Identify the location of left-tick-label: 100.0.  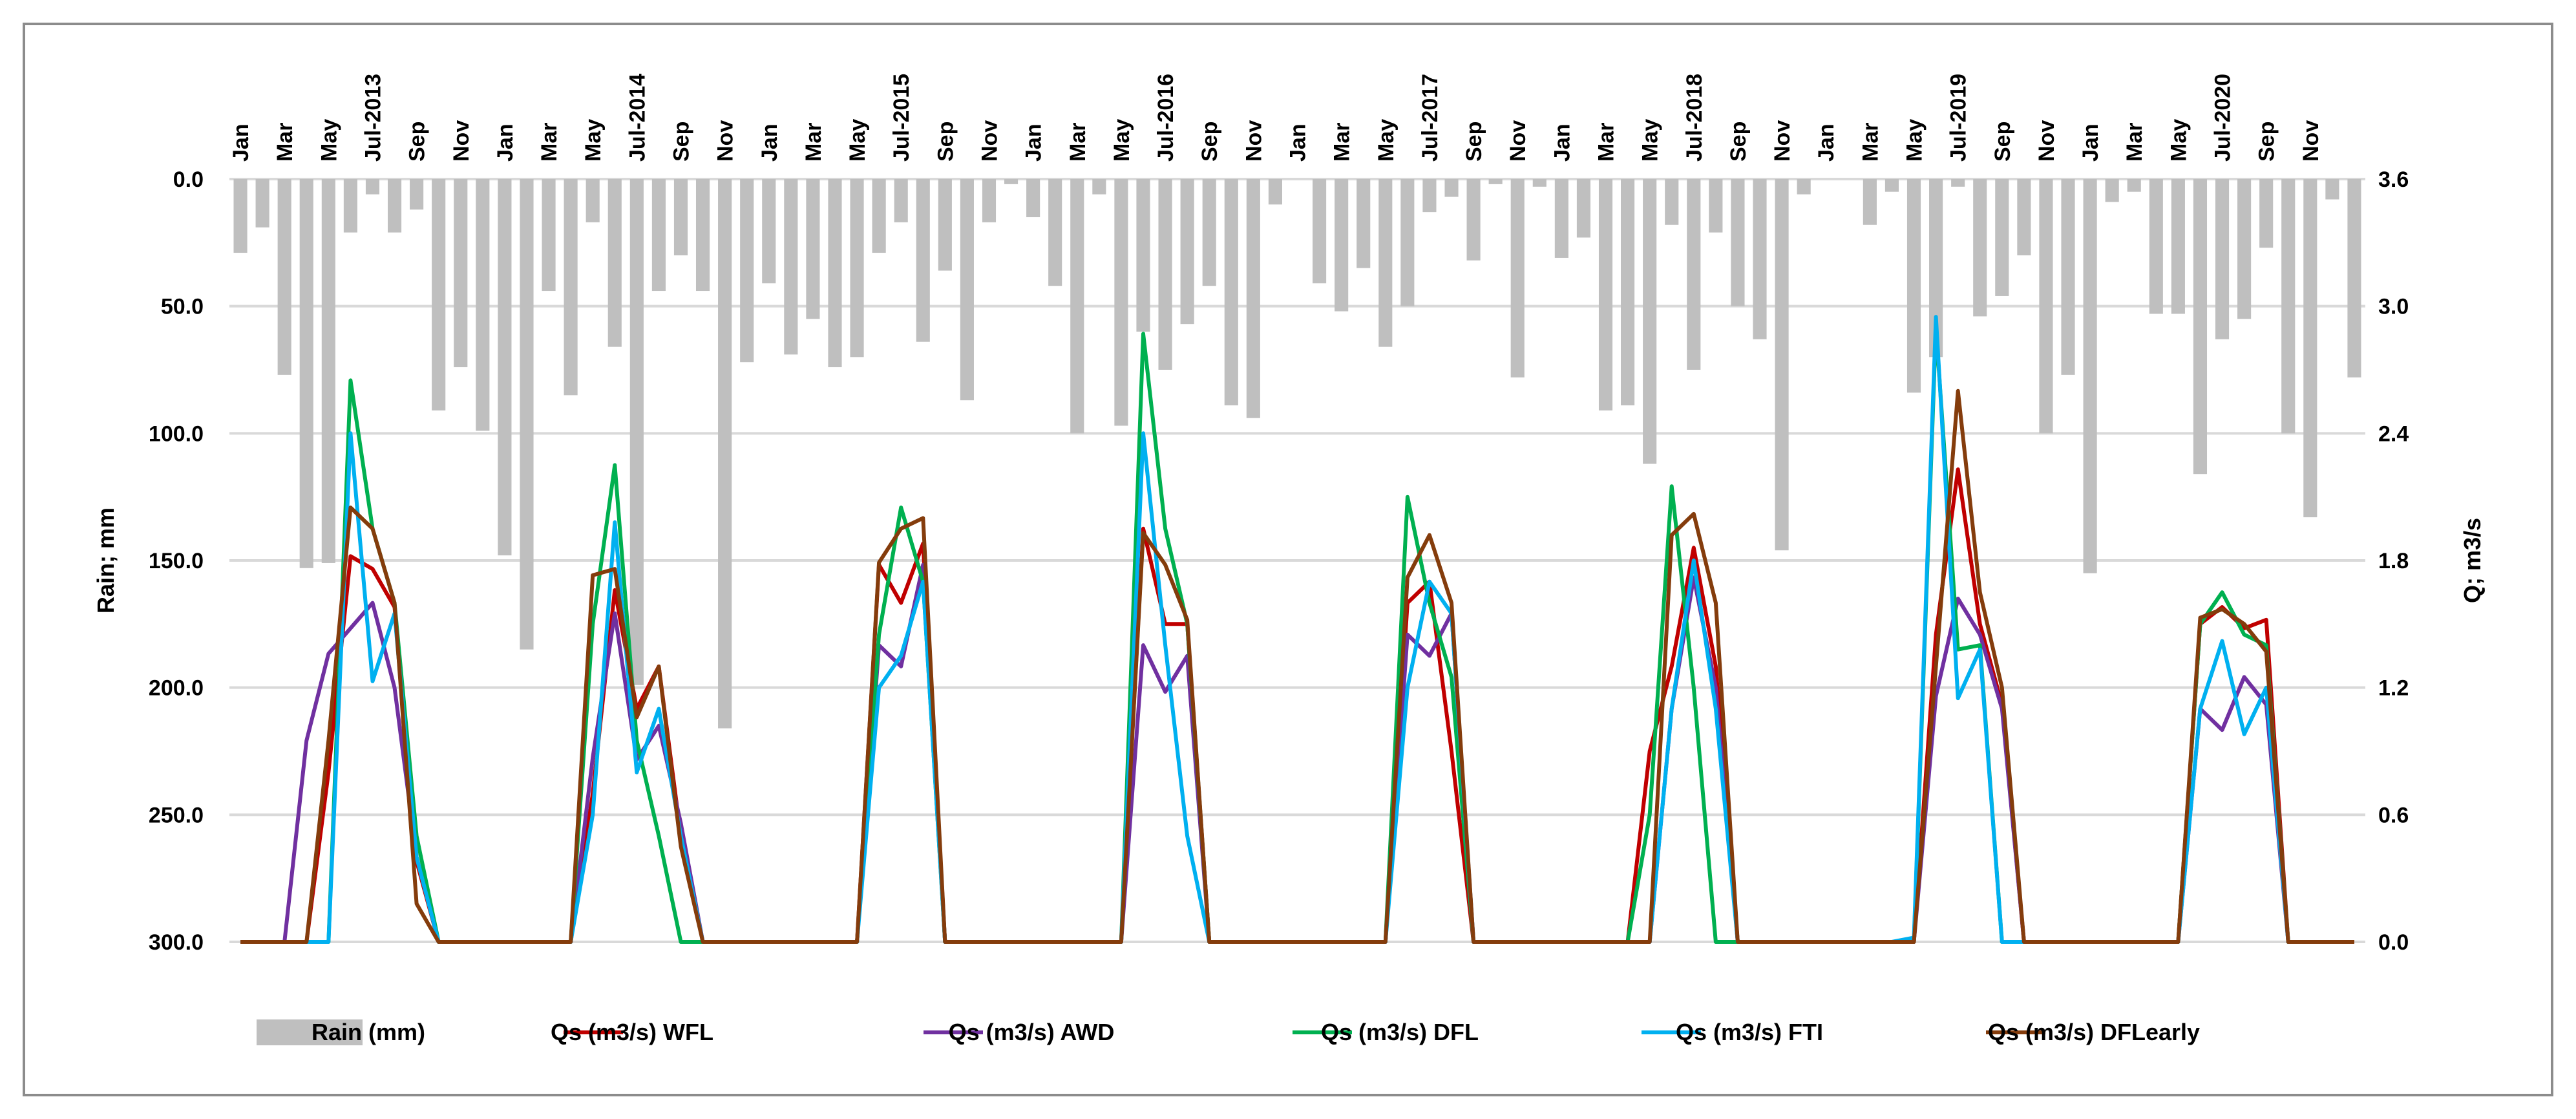
(176, 433).